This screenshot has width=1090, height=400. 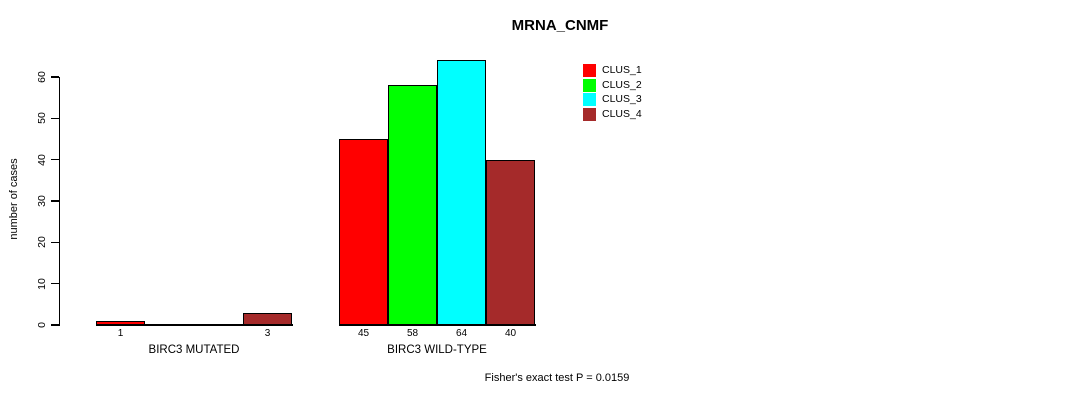 What do you see at coordinates (42, 325) in the screenshot?
I see `y-tick-label: 0` at bounding box center [42, 325].